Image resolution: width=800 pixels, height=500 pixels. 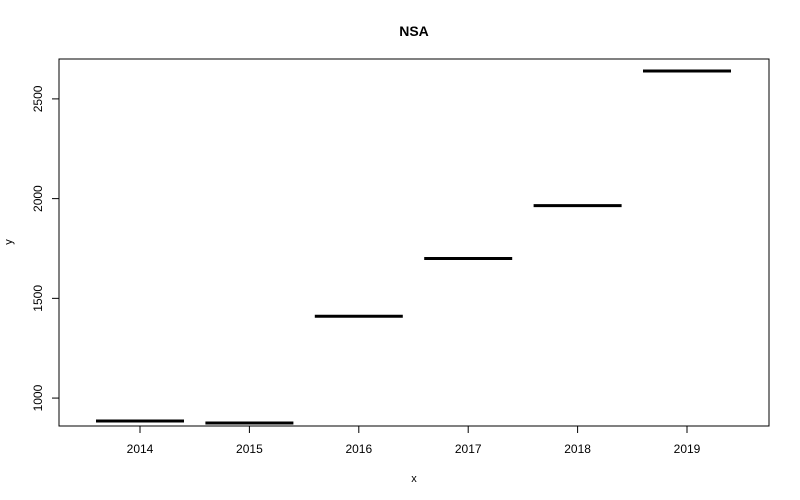 What do you see at coordinates (38, 397) in the screenshot?
I see `y-tick-label: 1000` at bounding box center [38, 397].